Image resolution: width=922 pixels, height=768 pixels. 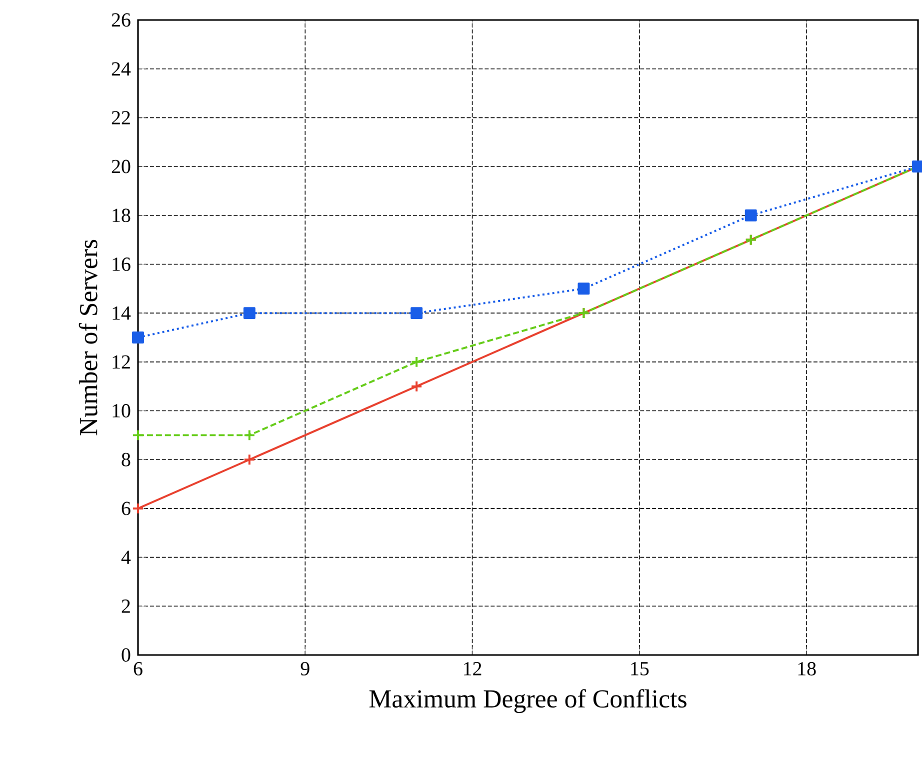 What do you see at coordinates (121, 20) in the screenshot?
I see `y-tick-label: 26` at bounding box center [121, 20].